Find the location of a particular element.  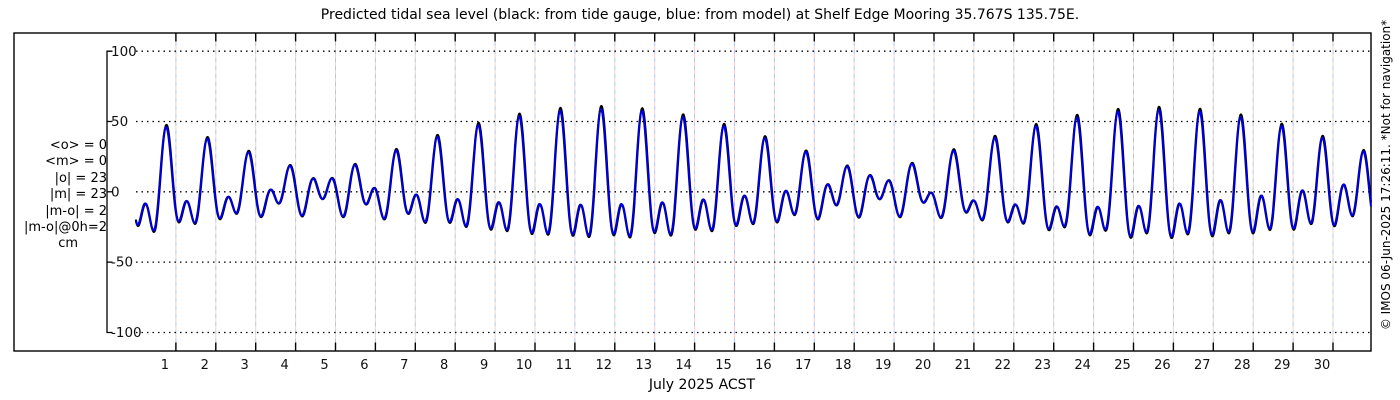

x-tick-label: 26 is located at coordinates (1162, 365).